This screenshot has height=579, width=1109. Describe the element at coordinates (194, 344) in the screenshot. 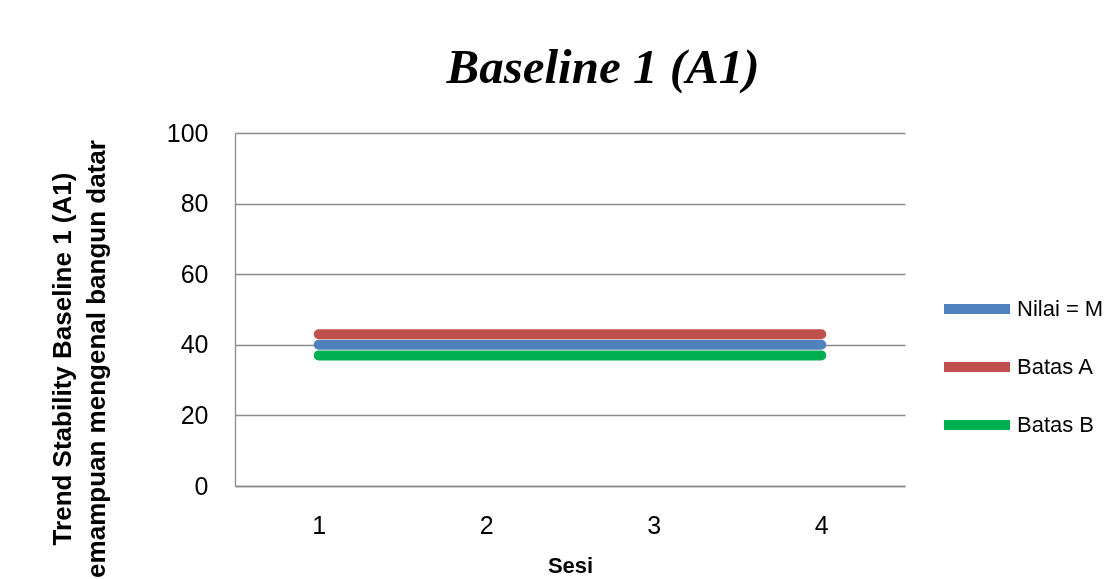

I see `y-tick-label: 40` at that location.